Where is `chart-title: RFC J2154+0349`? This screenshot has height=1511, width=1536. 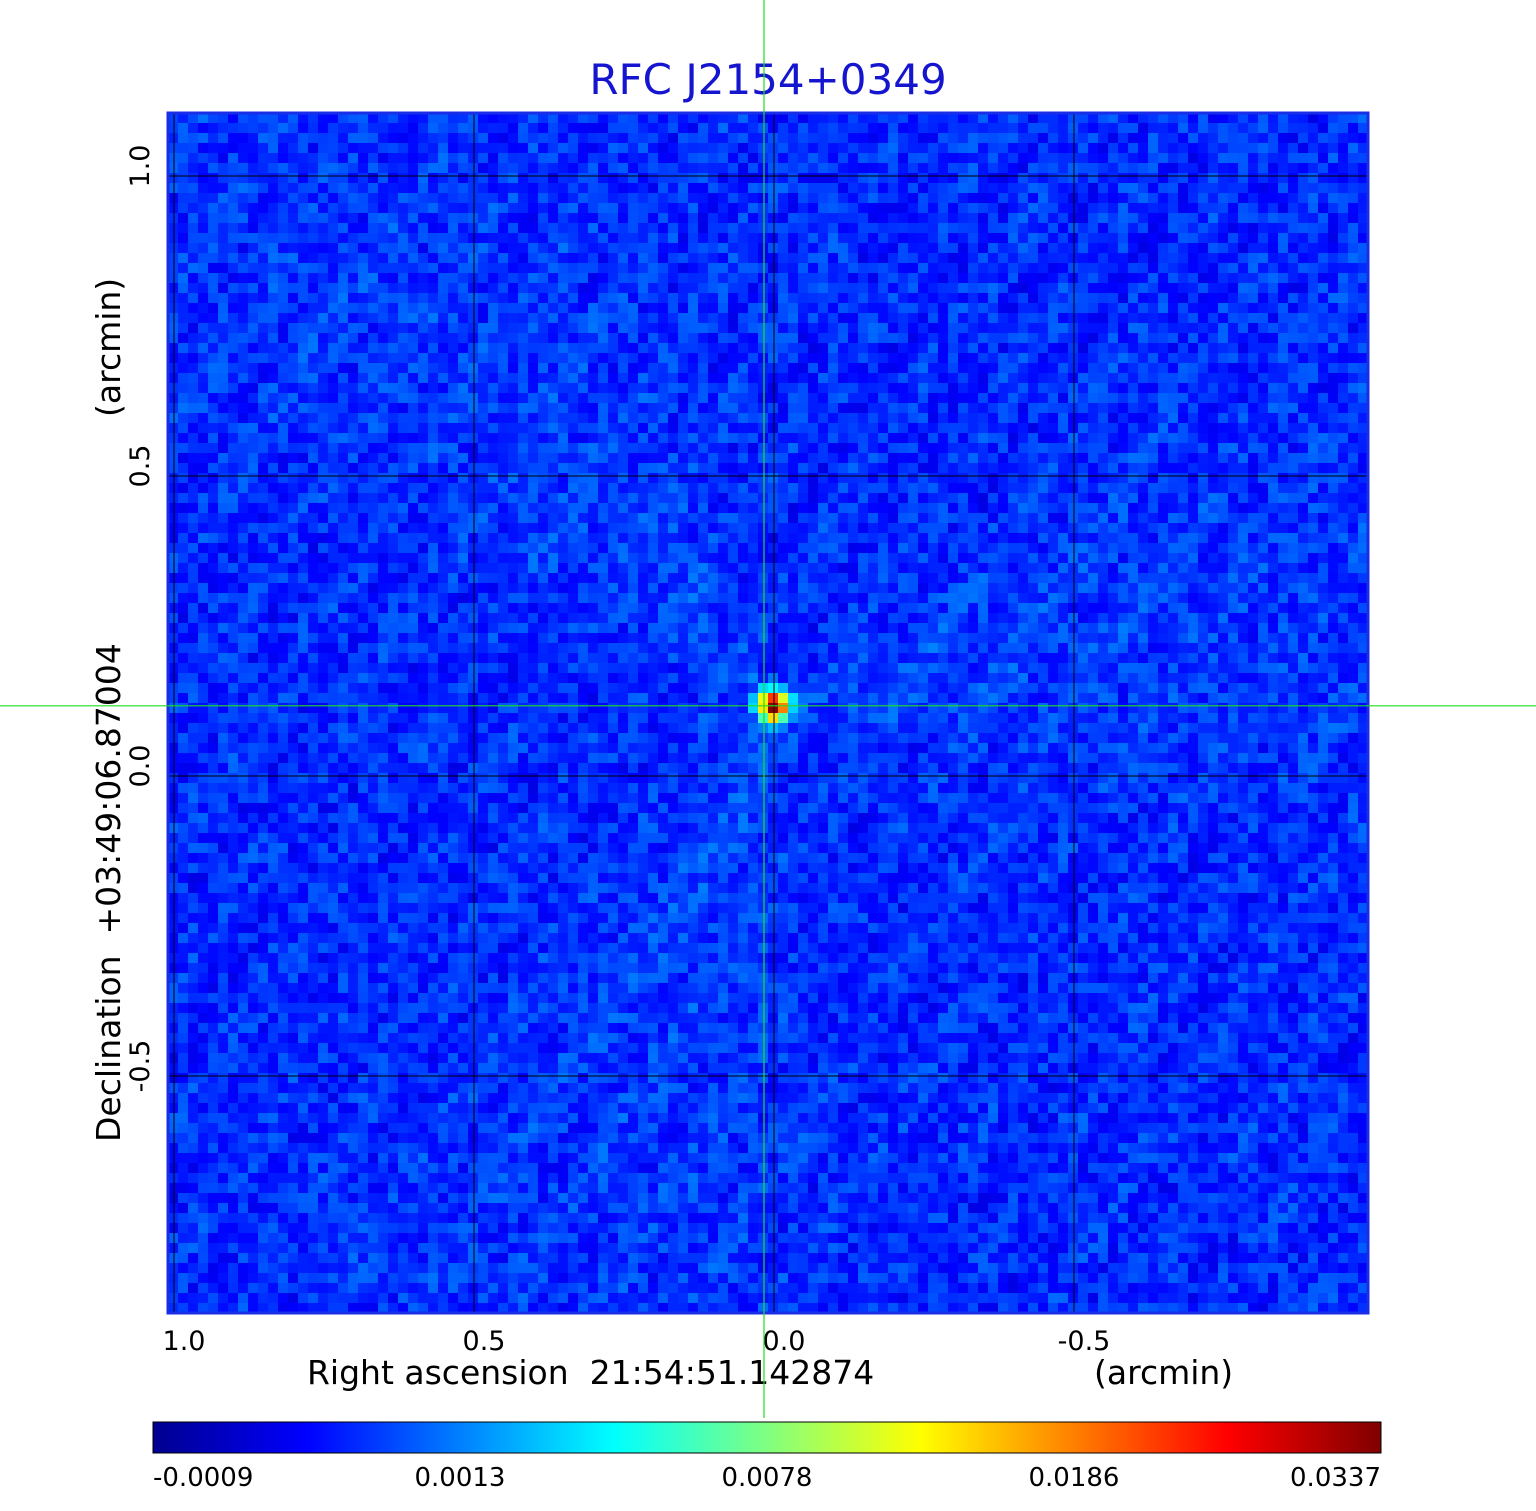 chart-title: RFC J2154+0349 is located at coordinates (767, 79).